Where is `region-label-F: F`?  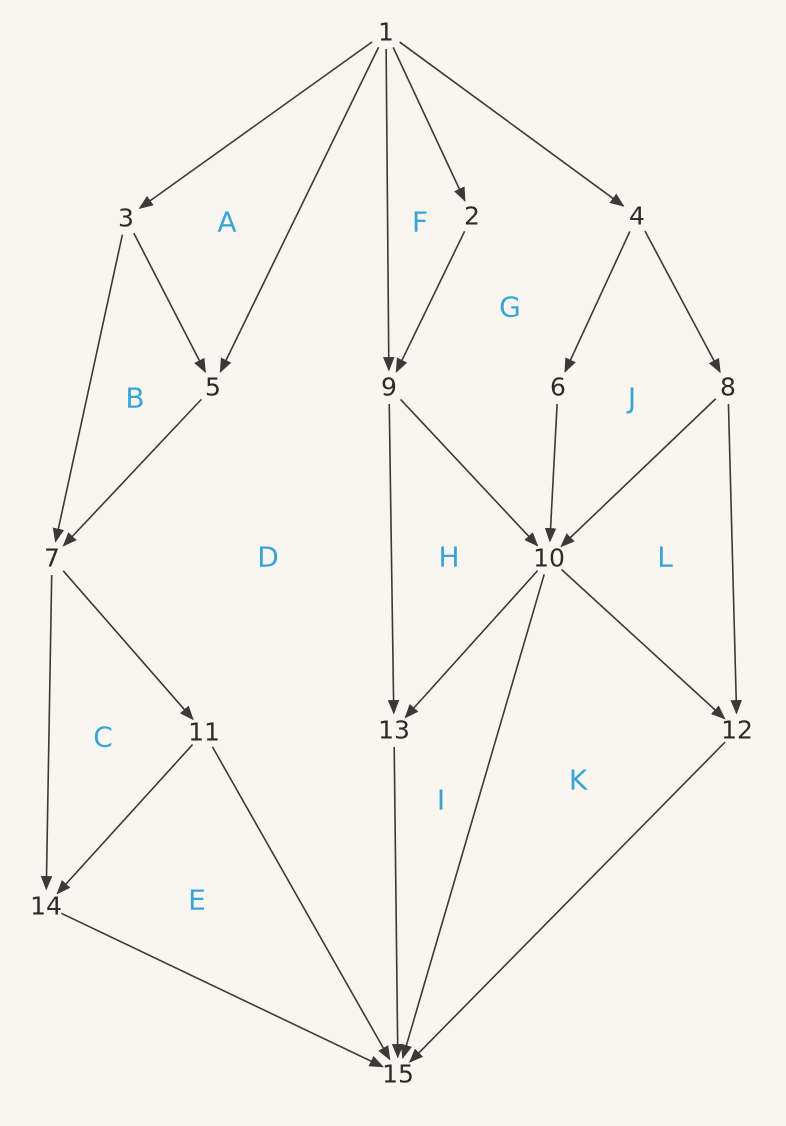 region-label-F: F is located at coordinates (420, 222).